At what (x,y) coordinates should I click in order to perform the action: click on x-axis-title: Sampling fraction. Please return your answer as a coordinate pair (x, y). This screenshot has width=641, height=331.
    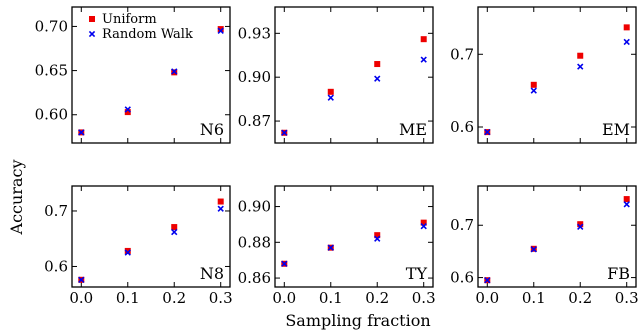
    Looking at the image, I should click on (357, 320).